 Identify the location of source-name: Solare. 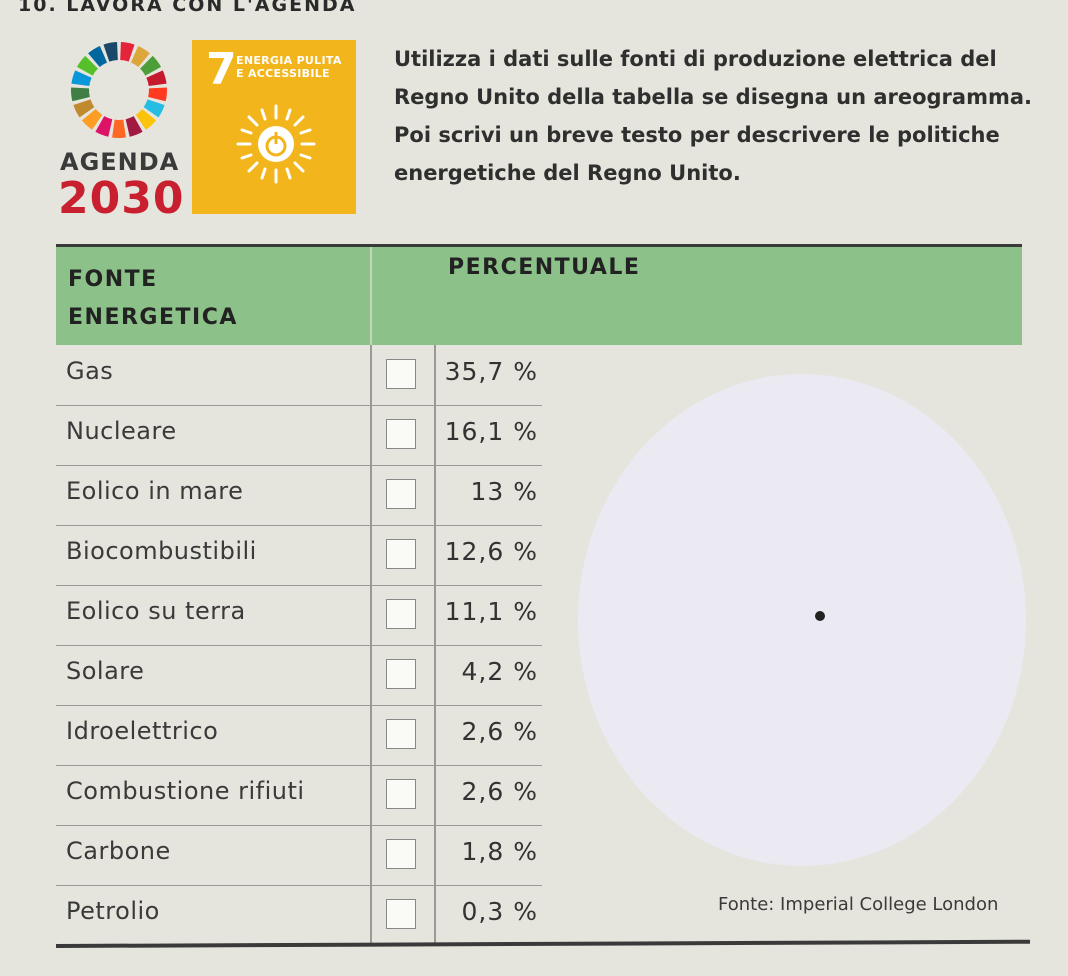
(105, 671).